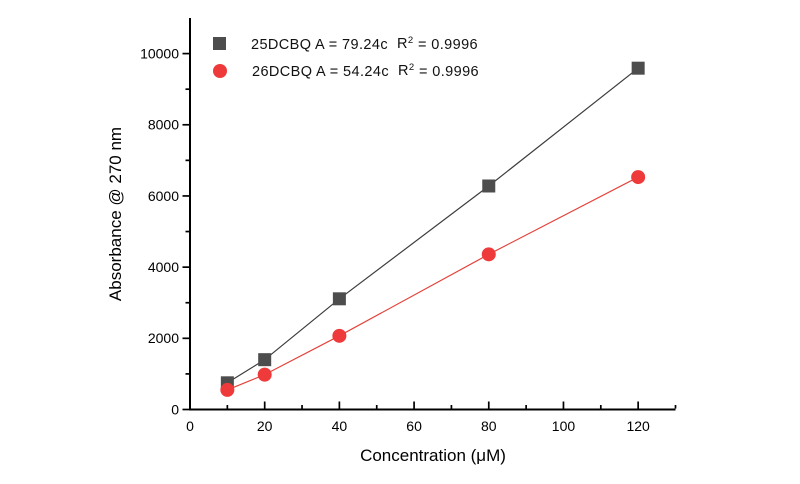 Image resolution: width=800 pixels, height=484 pixels. Describe the element at coordinates (365, 43) in the screenshot. I see `legend-label-25dcbq: 25DCBQ A = 79.24c R2 = 0.9996` at that location.